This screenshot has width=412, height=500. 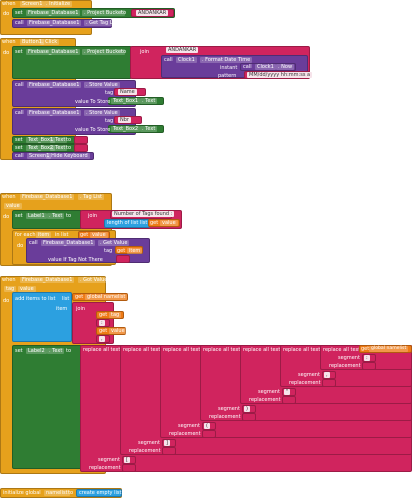 What do you see at coordinates (285, 67) in the screenshot?
I see `block-field: . Now` at bounding box center [285, 67].